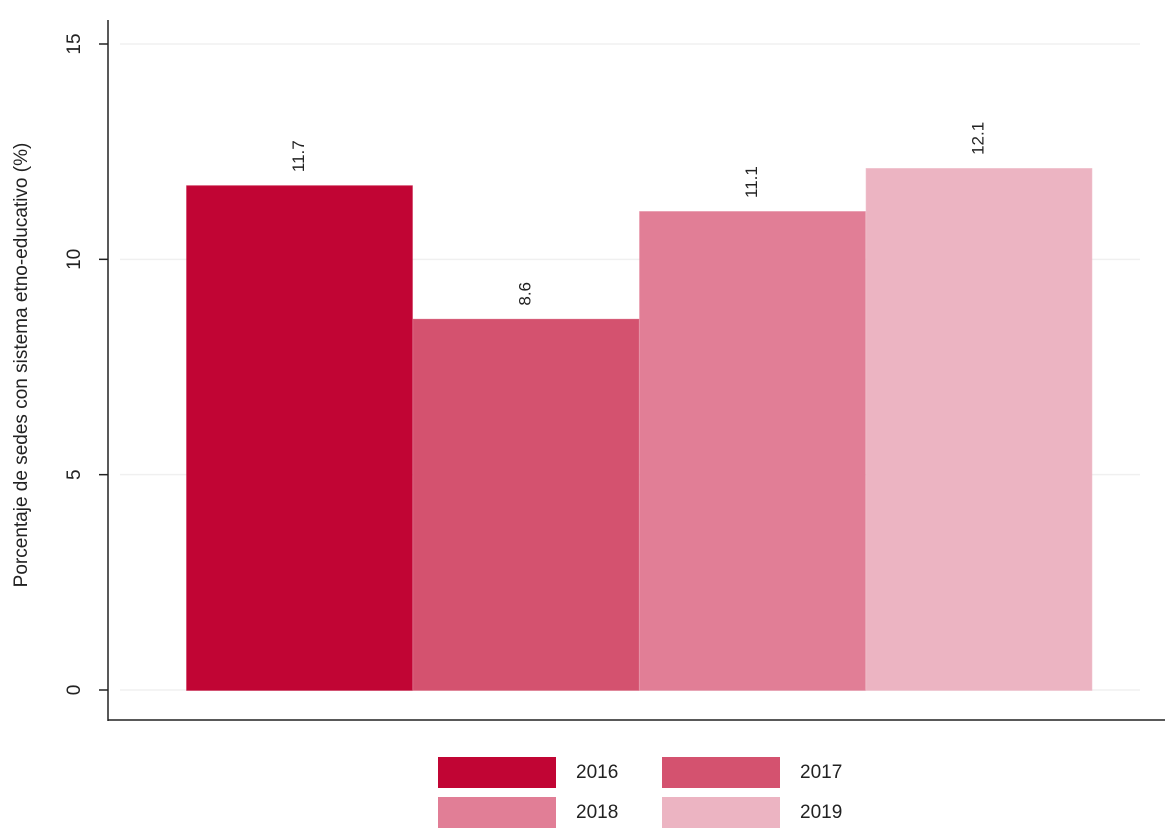 The image size is (1165, 831). What do you see at coordinates (298, 156) in the screenshot?
I see `value-label: 11.7` at bounding box center [298, 156].